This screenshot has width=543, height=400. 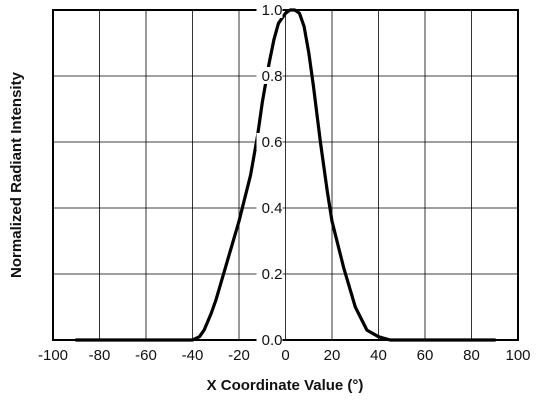 I want to click on x-tick-label: -60, so click(x=146, y=355).